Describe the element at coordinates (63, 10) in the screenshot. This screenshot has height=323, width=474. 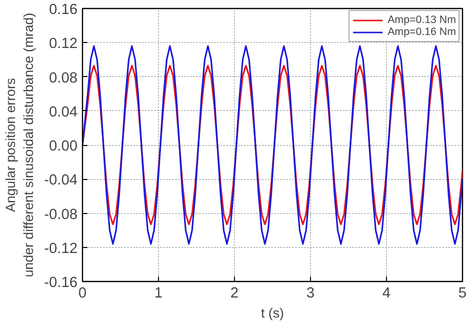
I see `y-tick-label: 0.16` at that location.